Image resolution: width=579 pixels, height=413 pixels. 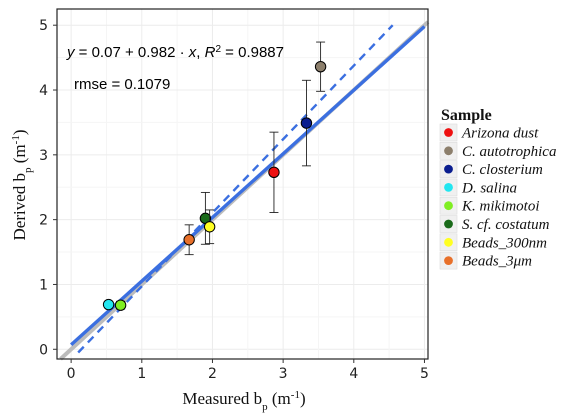 I want to click on x-tick-label: 5, so click(x=424, y=374).